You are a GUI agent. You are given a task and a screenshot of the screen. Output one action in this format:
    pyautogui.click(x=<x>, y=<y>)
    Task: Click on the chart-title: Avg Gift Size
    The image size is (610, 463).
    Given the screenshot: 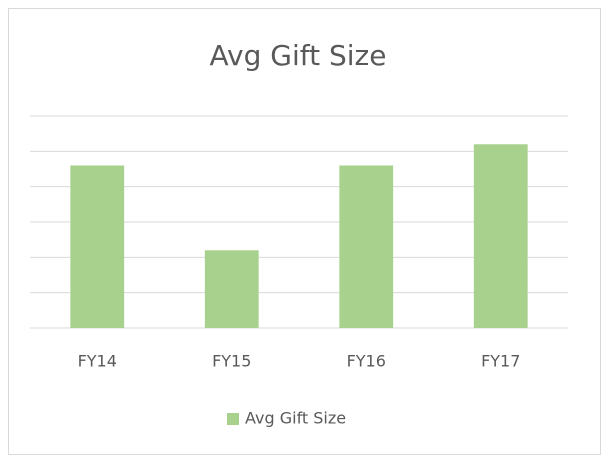 What is the action you would take?
    pyautogui.click(x=298, y=55)
    